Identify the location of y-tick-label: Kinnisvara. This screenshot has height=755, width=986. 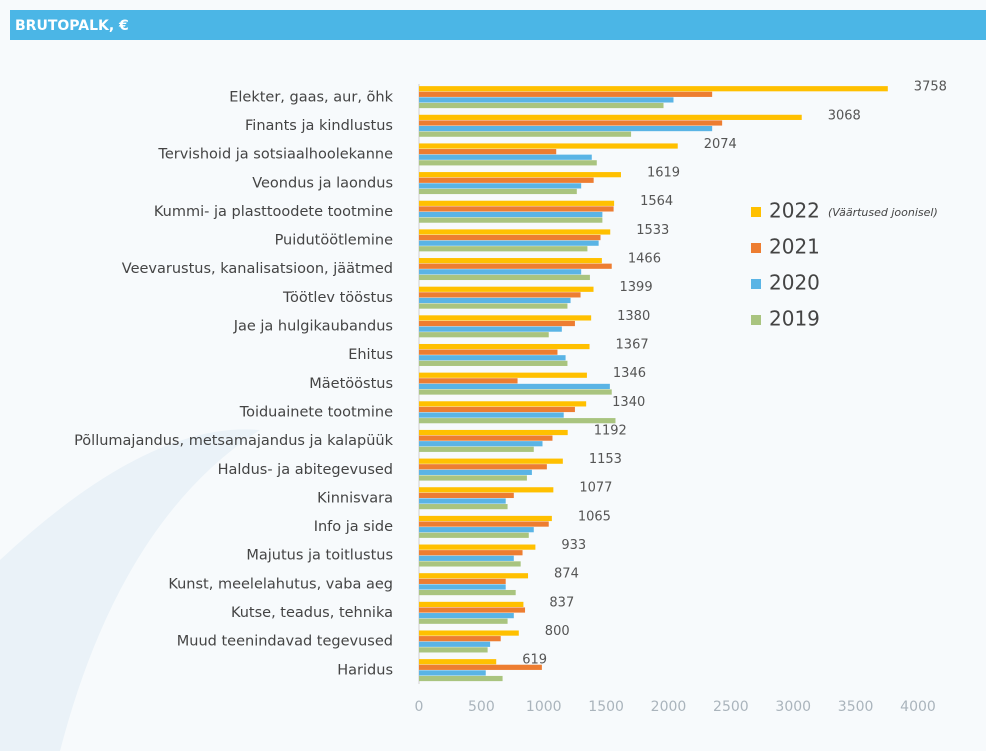
(355, 498).